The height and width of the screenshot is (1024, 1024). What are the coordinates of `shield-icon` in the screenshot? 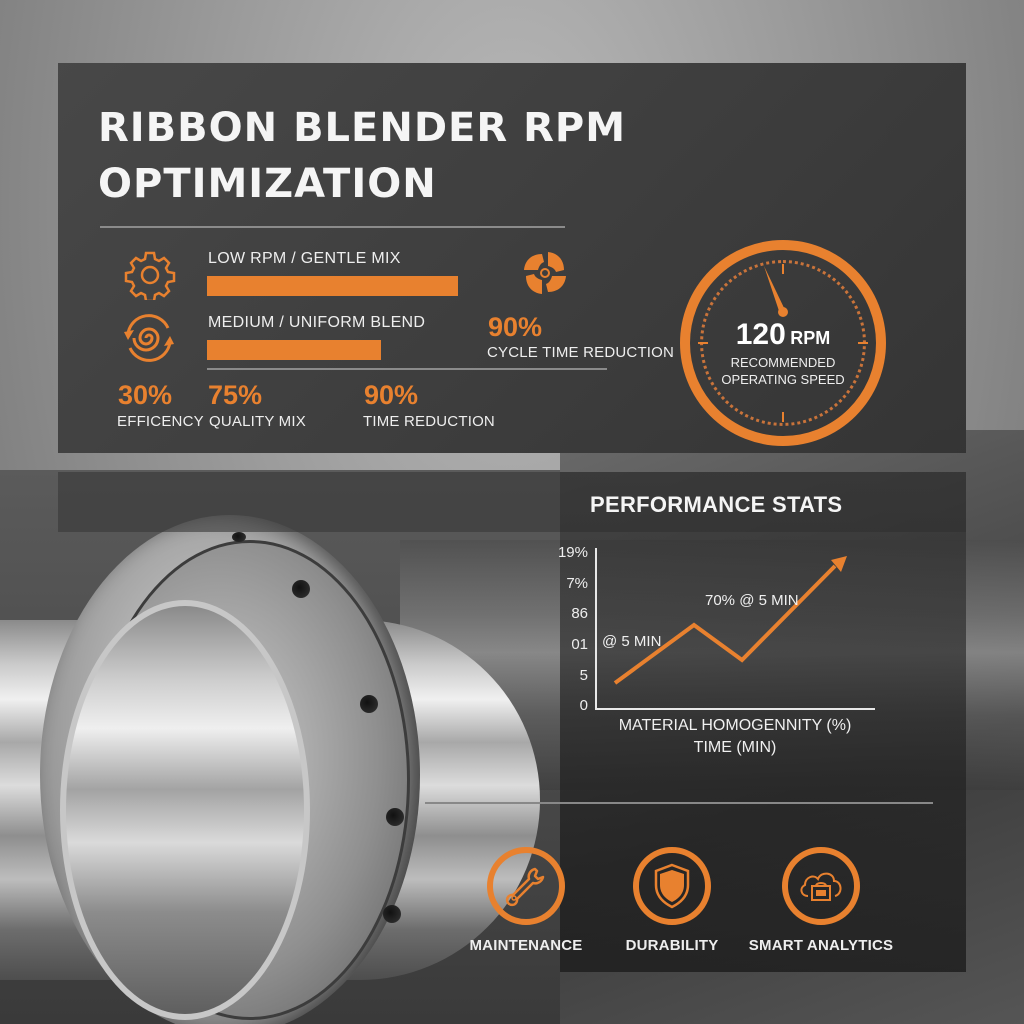 It's located at (672, 886).